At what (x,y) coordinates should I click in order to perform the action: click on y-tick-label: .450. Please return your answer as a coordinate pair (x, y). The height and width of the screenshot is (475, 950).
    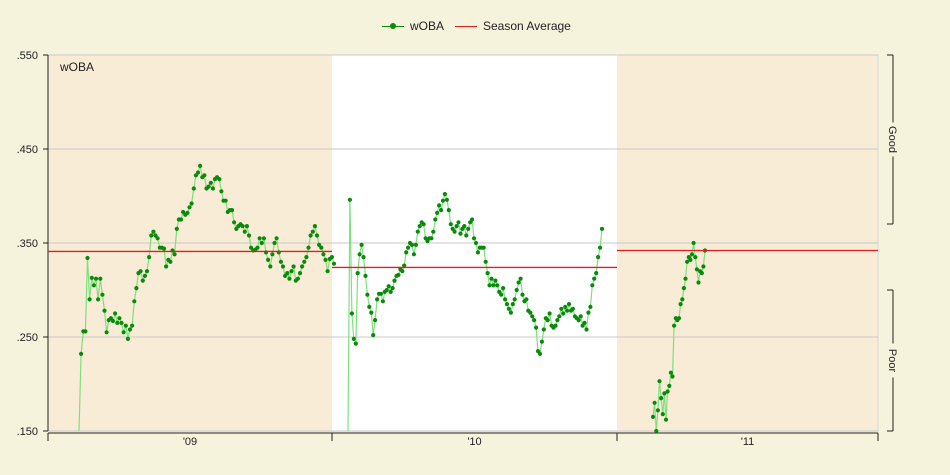
    Looking at the image, I should click on (27, 150).